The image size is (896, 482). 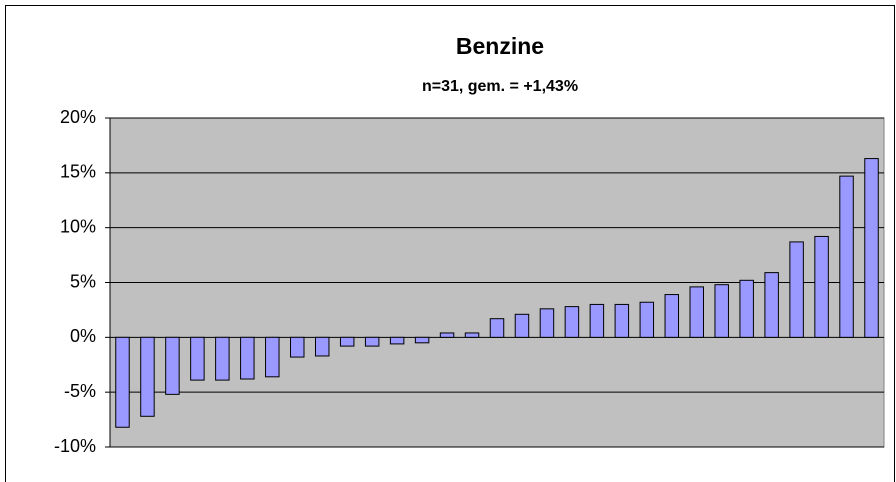 What do you see at coordinates (75, 446) in the screenshot?
I see `y-tick-label: -10%` at bounding box center [75, 446].